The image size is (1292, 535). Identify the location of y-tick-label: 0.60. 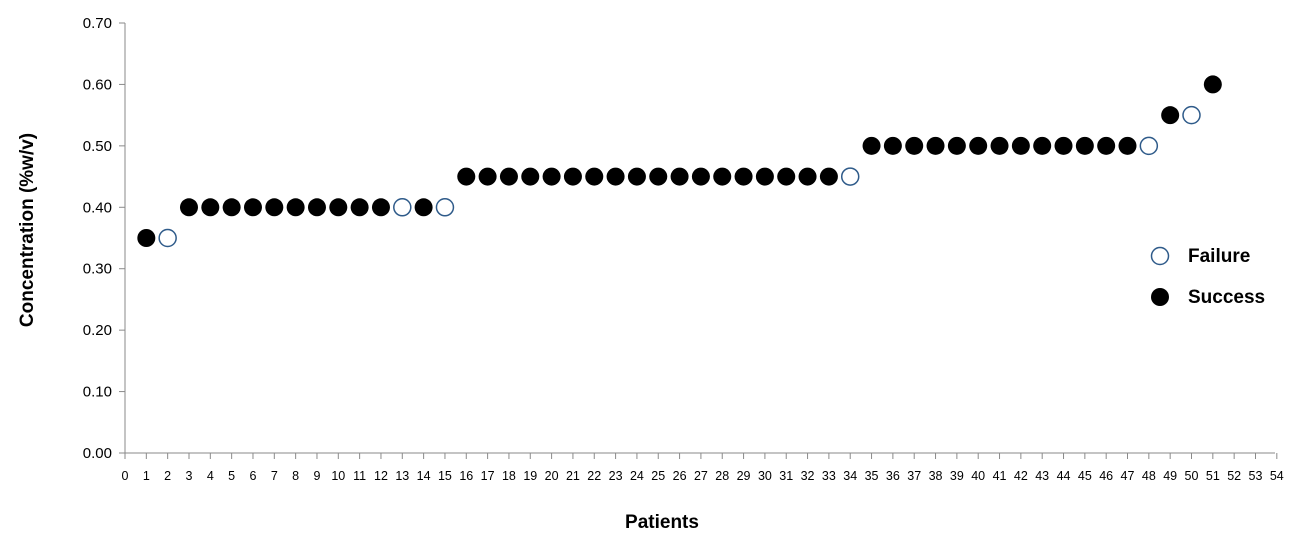
(97, 84).